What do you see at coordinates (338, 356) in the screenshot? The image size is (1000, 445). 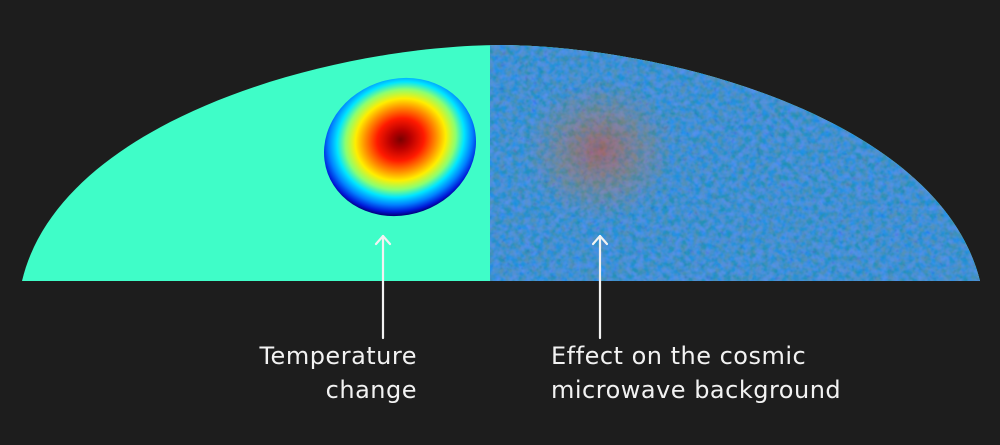 I see `left-label-line1: Temperature` at bounding box center [338, 356].